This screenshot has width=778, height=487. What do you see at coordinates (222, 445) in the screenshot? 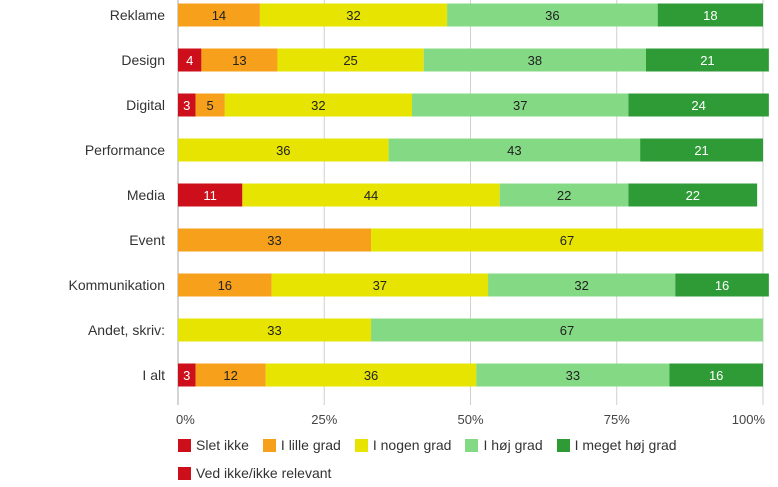
I see `legend-label: Slet ikke` at bounding box center [222, 445].